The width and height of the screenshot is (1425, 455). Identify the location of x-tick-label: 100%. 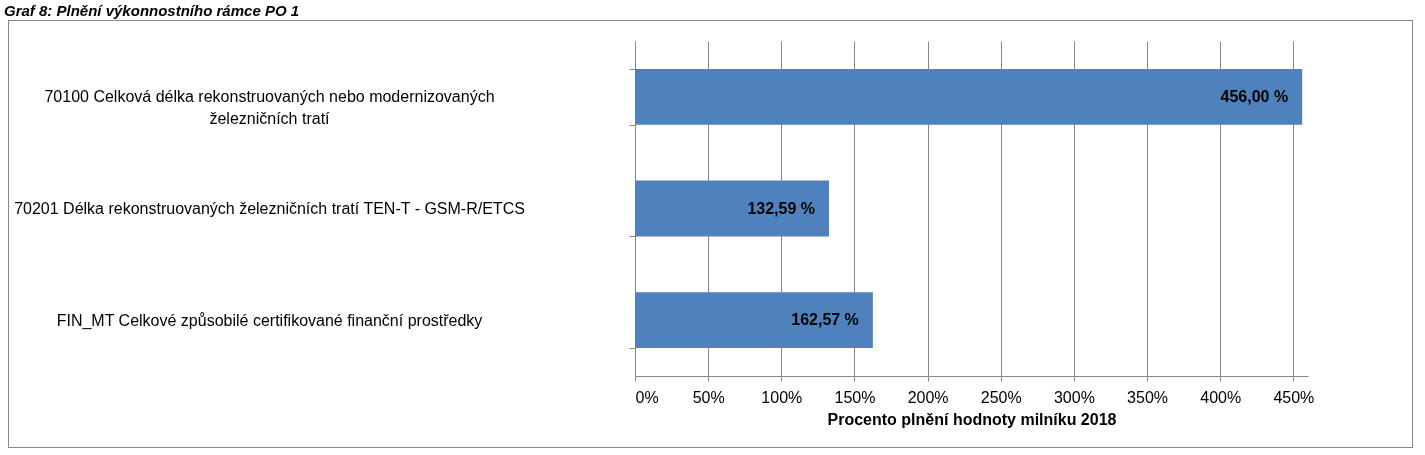
(782, 397).